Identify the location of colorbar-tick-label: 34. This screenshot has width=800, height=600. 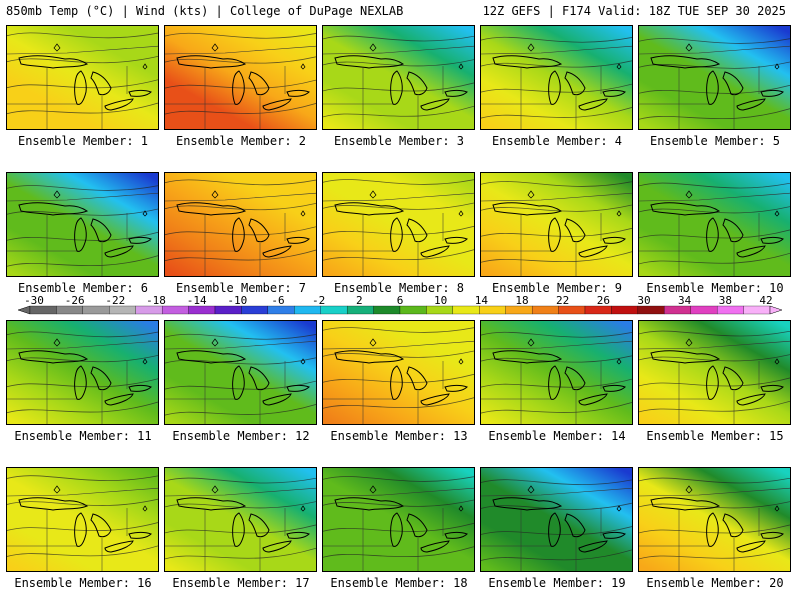
(685, 301).